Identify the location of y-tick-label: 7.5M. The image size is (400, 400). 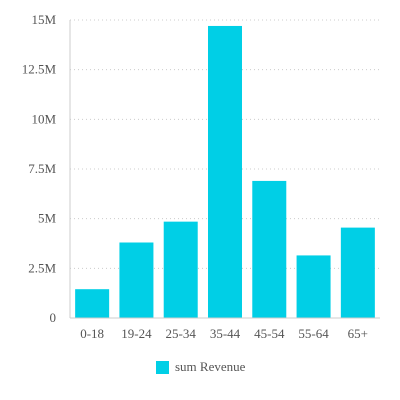
(42, 168).